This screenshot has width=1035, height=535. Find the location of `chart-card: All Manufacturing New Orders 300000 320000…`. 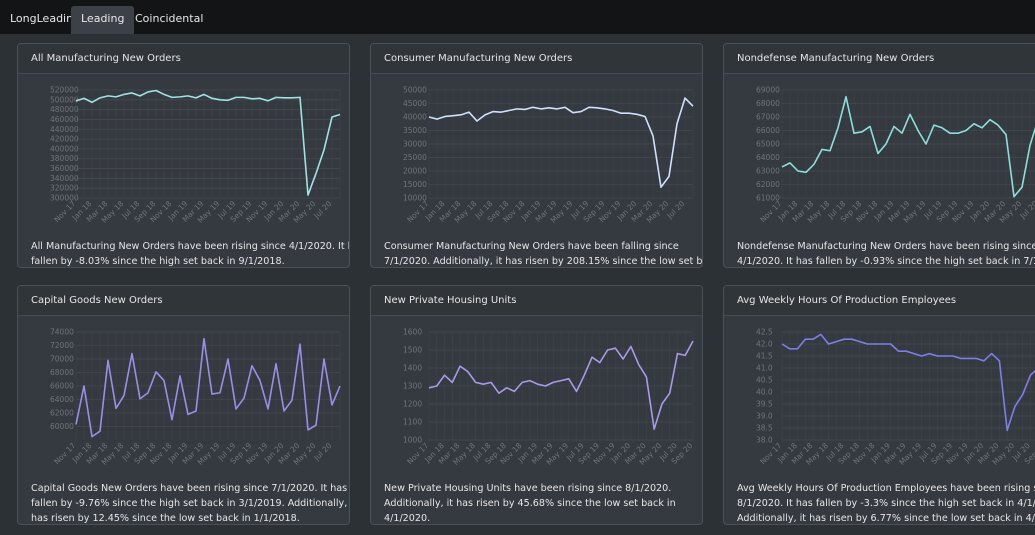

chart-card: All Manufacturing New Orders 300000 320000… is located at coordinates (183, 155).